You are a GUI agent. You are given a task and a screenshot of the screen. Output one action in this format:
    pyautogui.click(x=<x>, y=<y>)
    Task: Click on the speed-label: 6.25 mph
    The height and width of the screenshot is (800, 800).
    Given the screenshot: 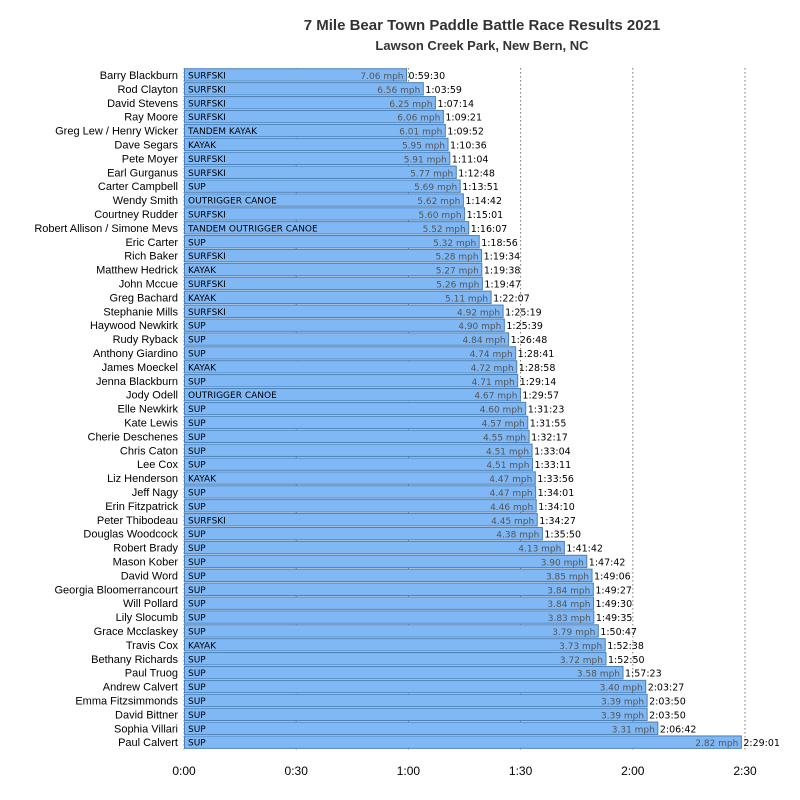 What is the action you would take?
    pyautogui.click(x=410, y=105)
    